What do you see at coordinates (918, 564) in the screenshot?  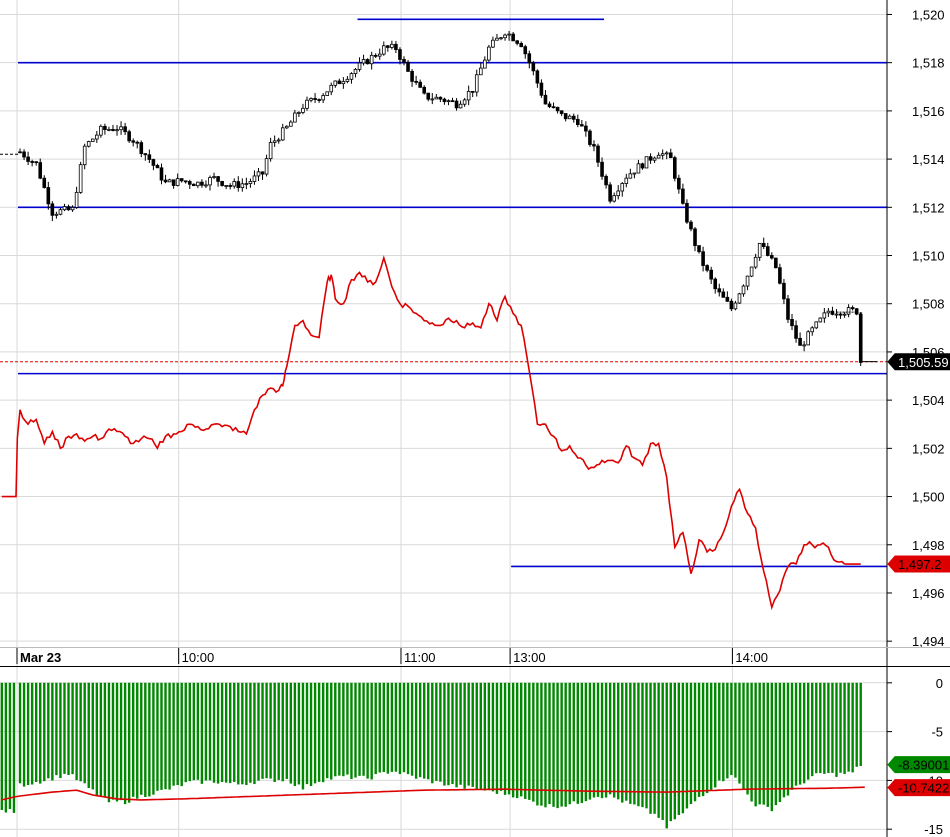 I see `red-line-badge-shape` at bounding box center [918, 564].